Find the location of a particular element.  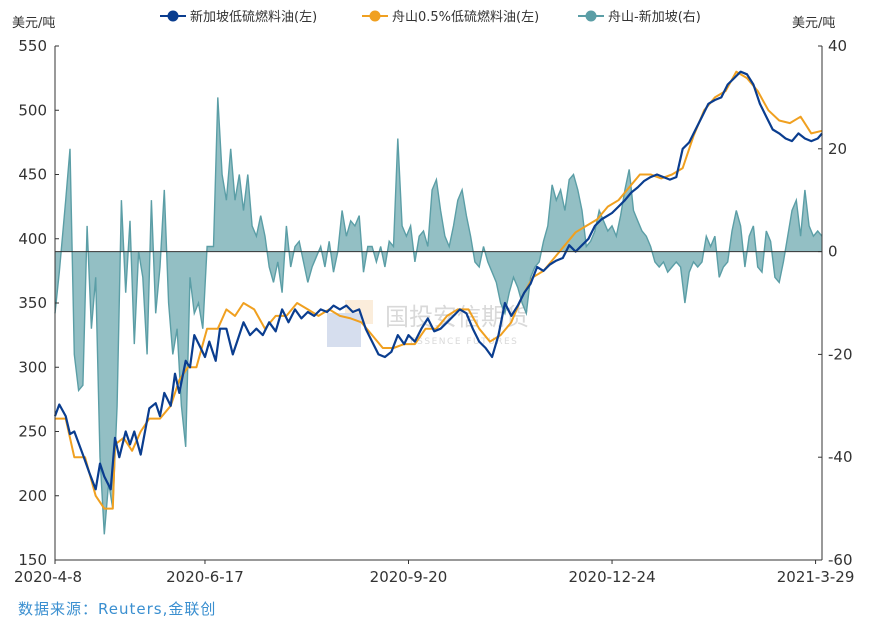

watermark-logo-front is located at coordinates (344, 330).